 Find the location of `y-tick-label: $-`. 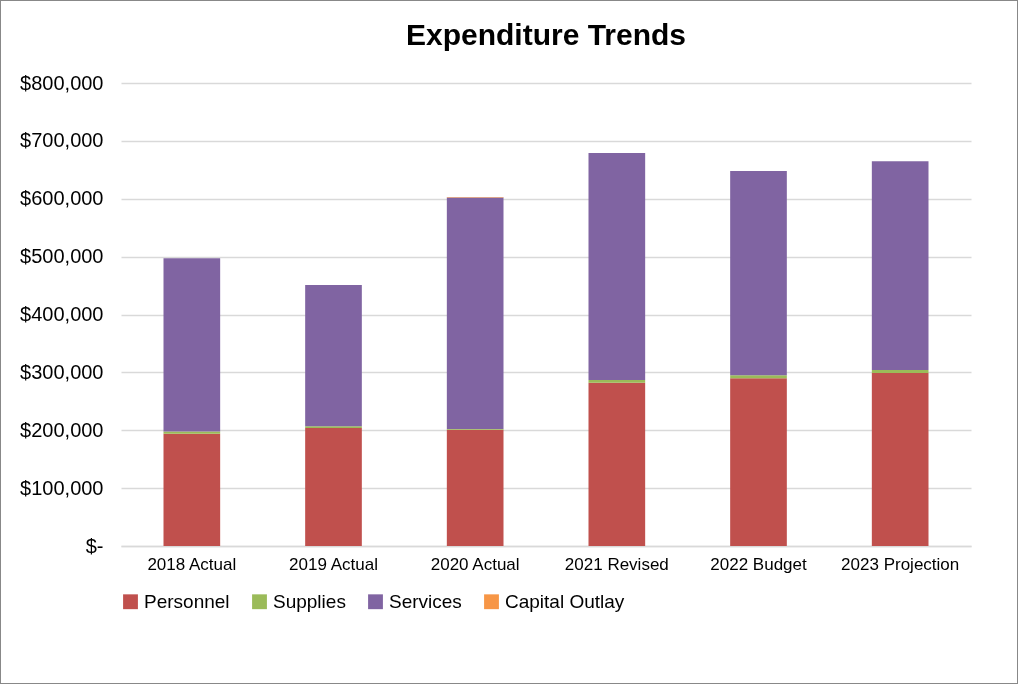

y-tick-label: $- is located at coordinates (94, 545).